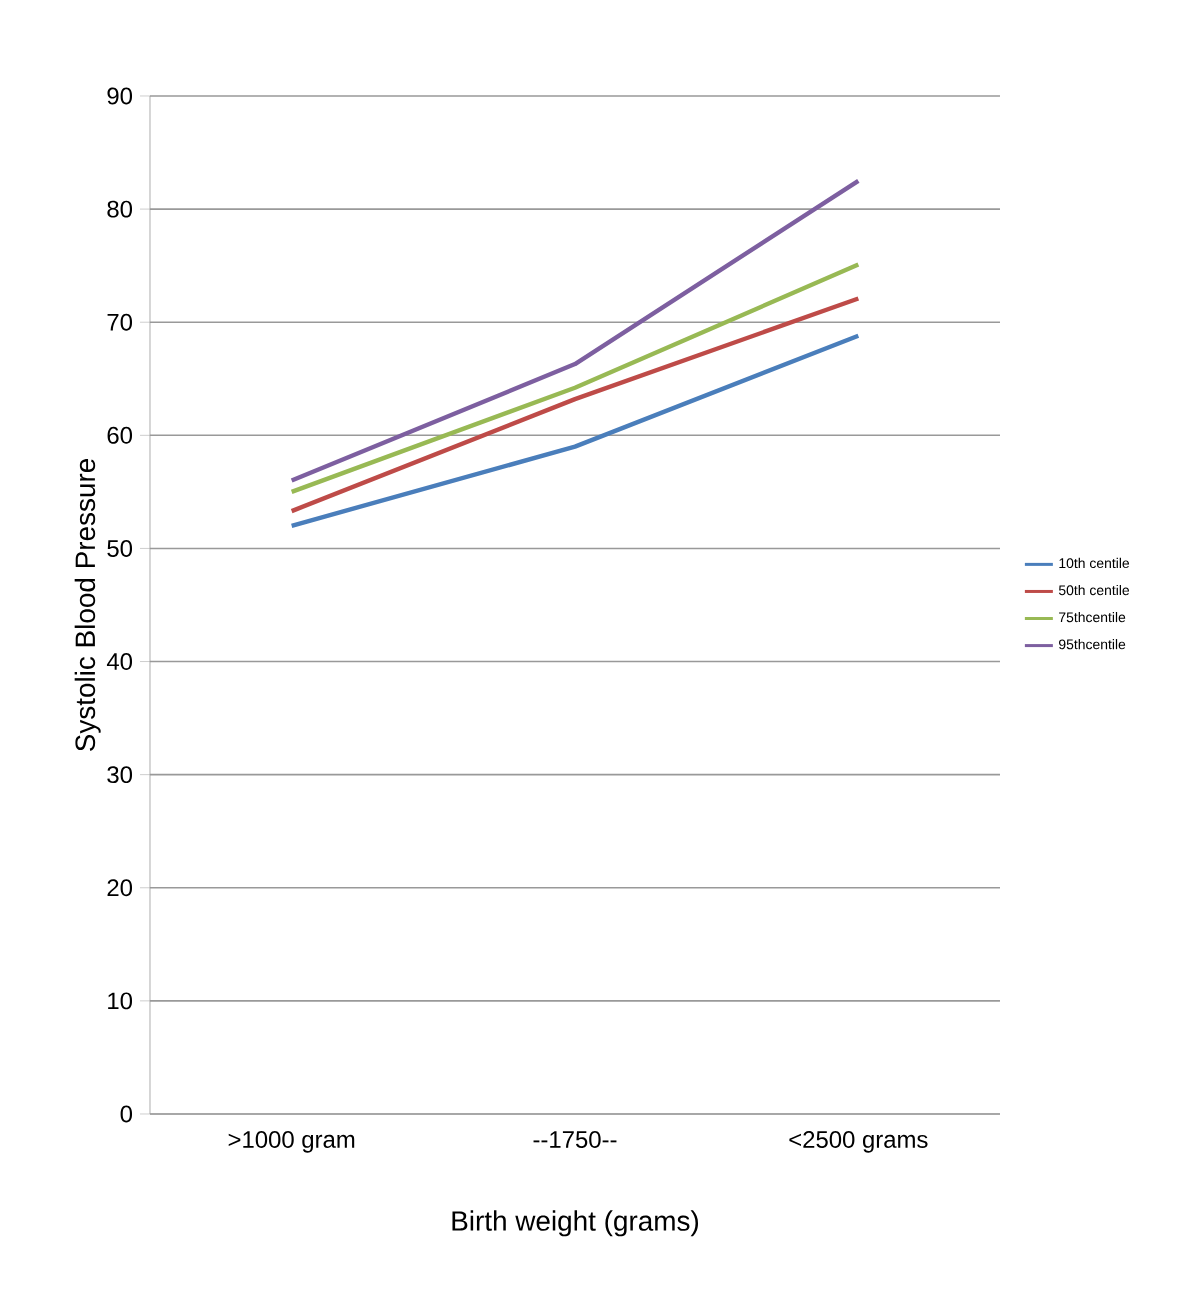  I want to click on y-tick-label: 10, so click(120, 1001).